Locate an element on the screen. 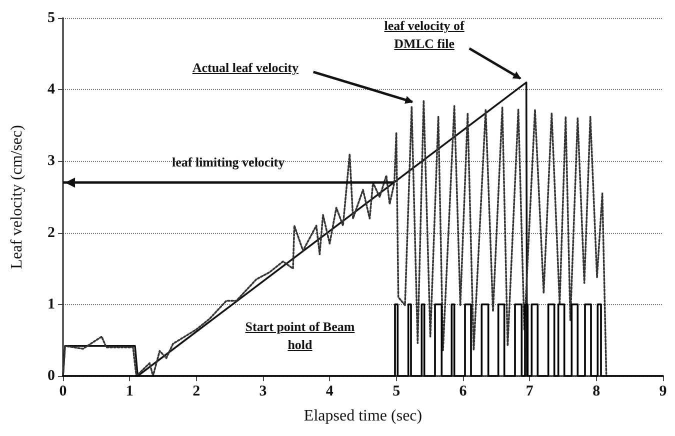 The image size is (675, 436). y-tick-label: 1 is located at coordinates (51, 304).